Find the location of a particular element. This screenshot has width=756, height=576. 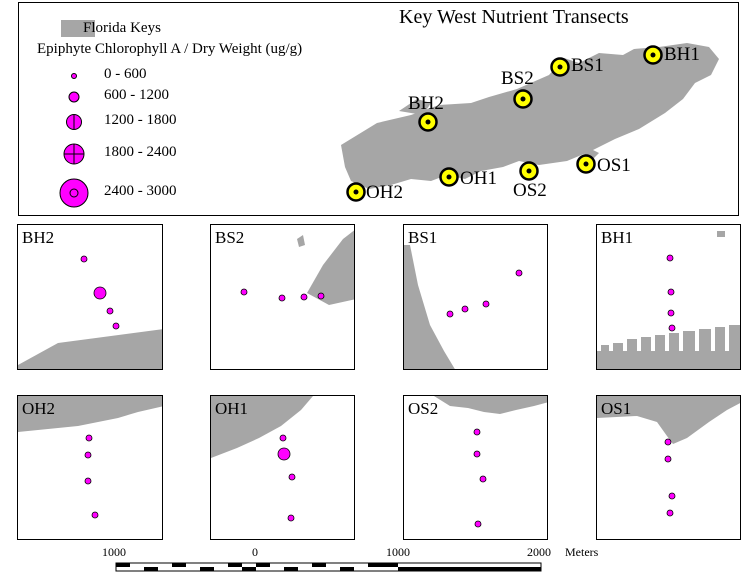

legend-class-2-label: 600 - 1200 is located at coordinates (136, 95).